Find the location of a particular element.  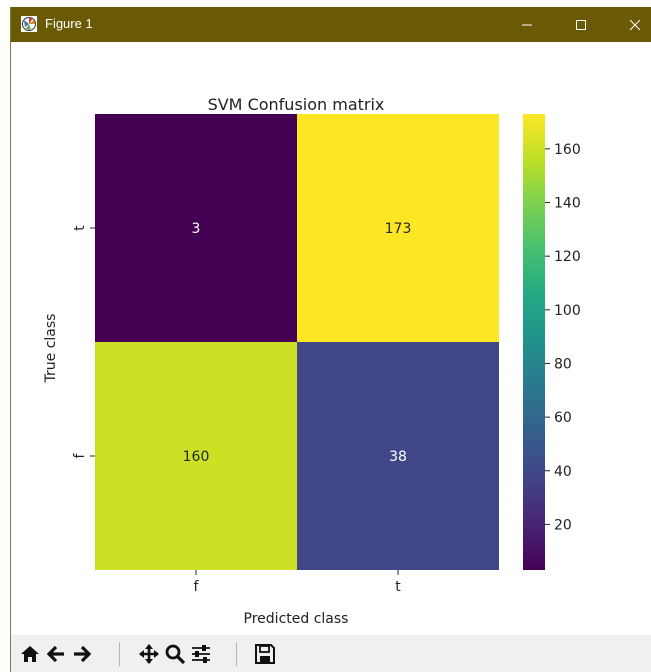

floppy-disk-icon is located at coordinates (265, 654).